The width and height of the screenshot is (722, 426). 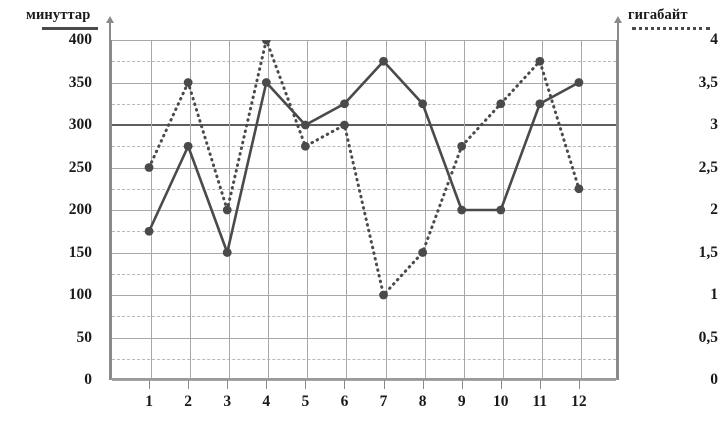 I want to click on legend-left-label: минуттар, so click(x=58, y=15).